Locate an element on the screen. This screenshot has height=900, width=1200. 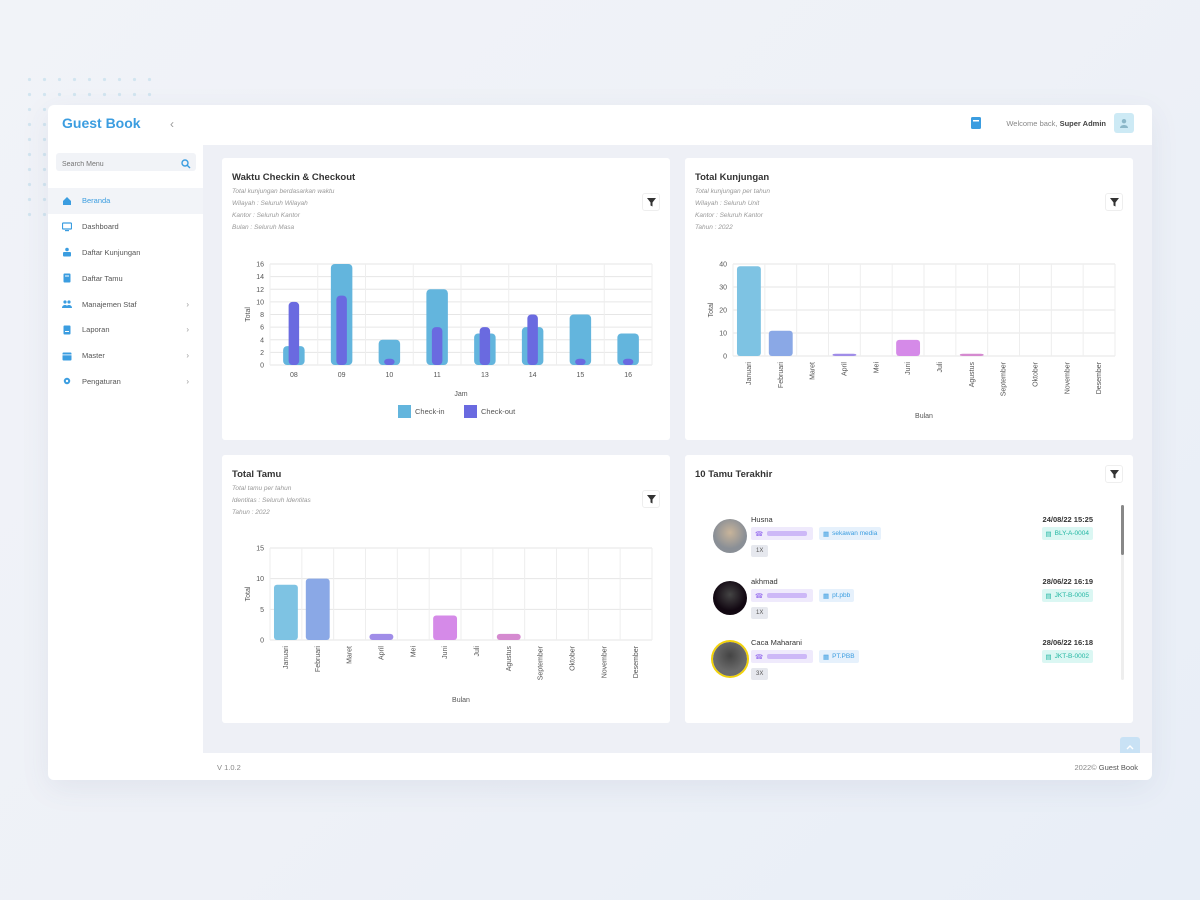
guest-code: ▤ BLY-A-0004 is located at coordinates (1067, 533).